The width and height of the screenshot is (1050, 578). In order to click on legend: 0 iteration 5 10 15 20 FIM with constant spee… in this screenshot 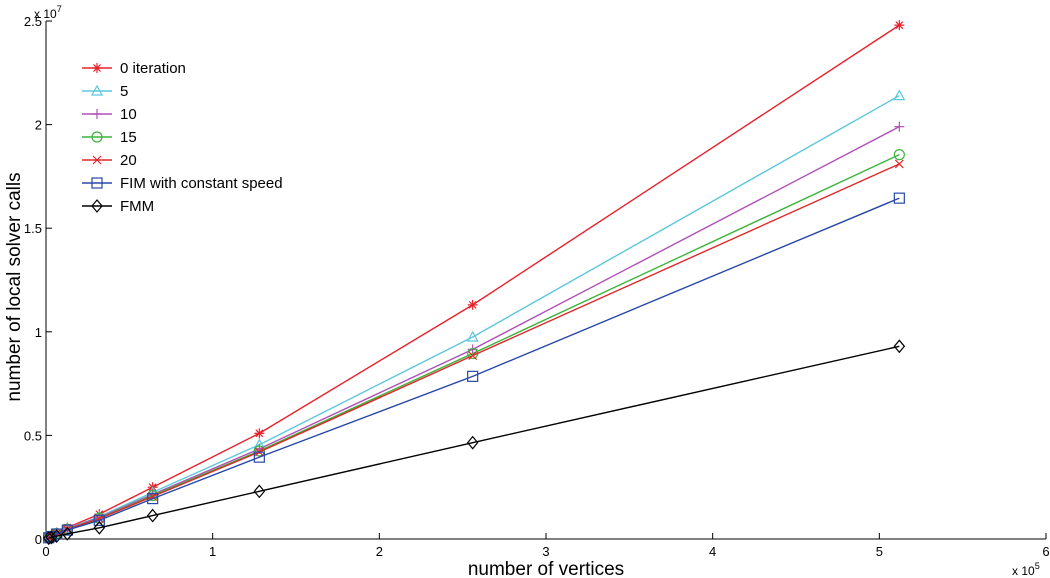, I will do `click(182, 137)`.